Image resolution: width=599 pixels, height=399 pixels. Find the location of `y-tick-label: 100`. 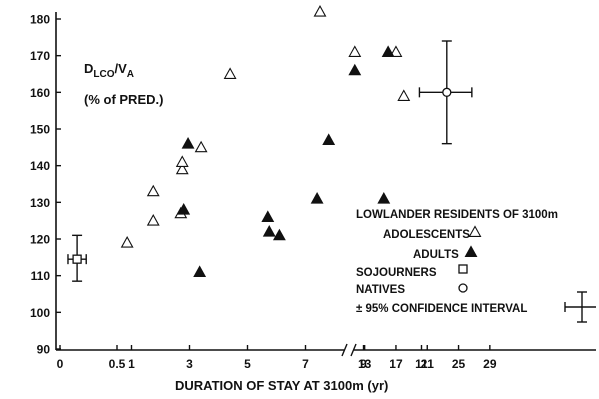

y-tick-label: 100 is located at coordinates (40, 313).